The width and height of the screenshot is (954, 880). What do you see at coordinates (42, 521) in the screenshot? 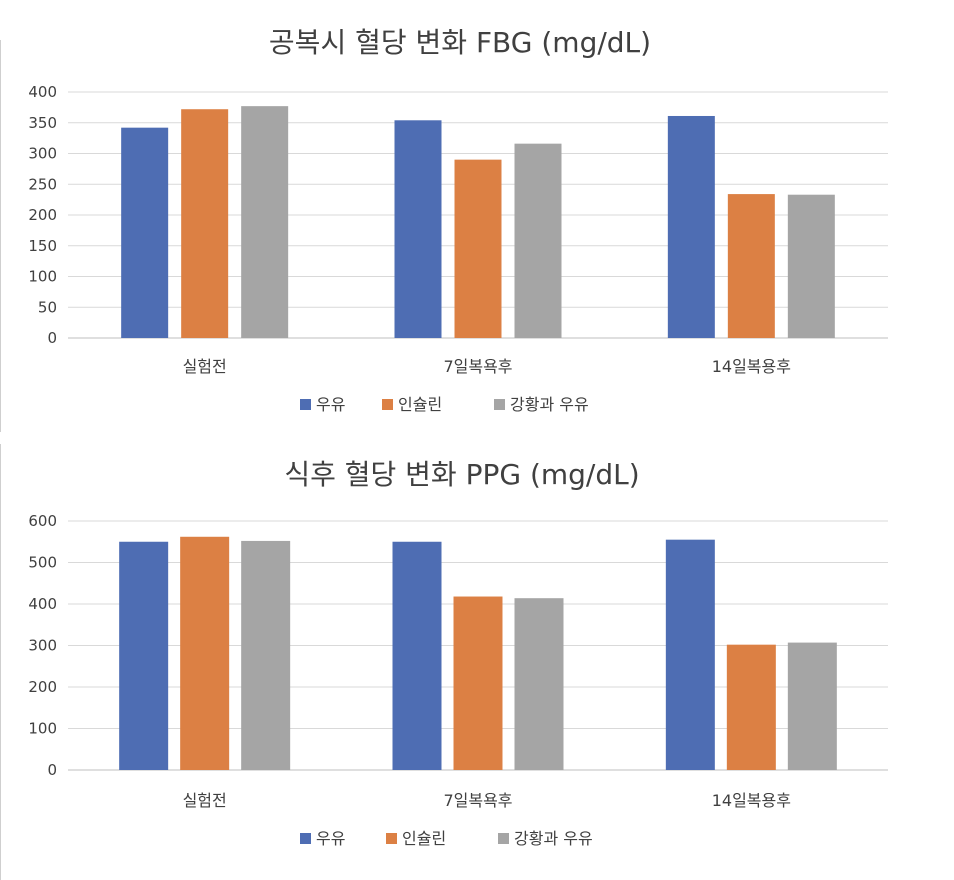
I see `y-tick-label: 600` at bounding box center [42, 521].